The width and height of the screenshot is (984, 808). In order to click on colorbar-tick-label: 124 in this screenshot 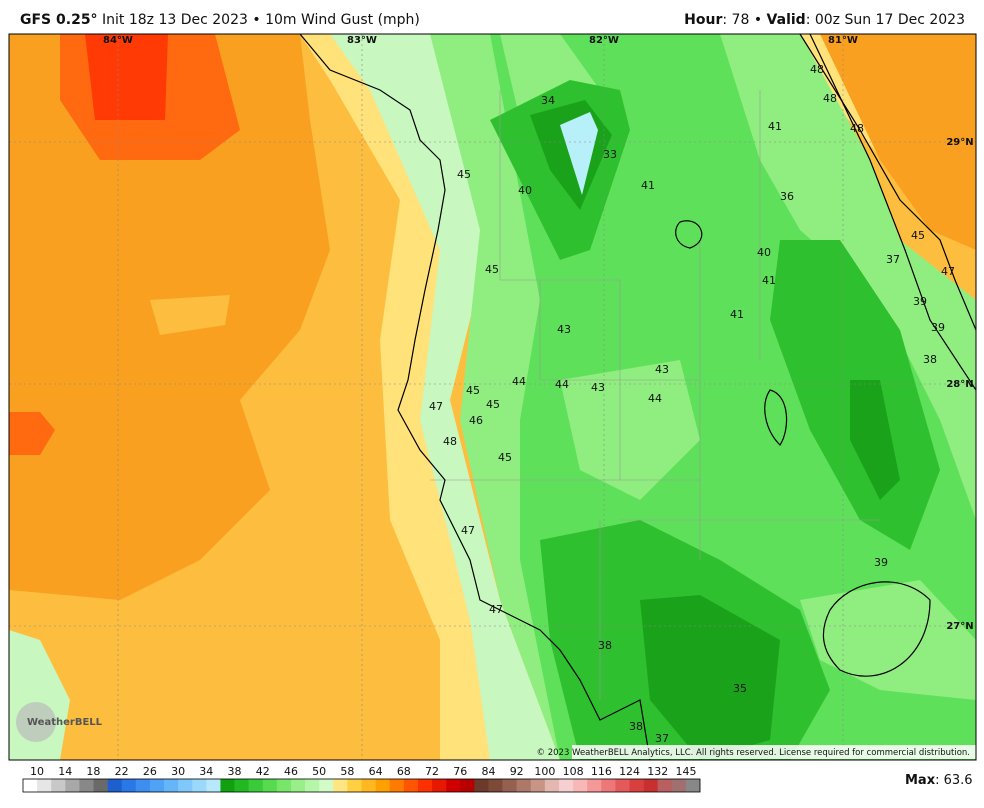, I will do `click(629, 771)`.